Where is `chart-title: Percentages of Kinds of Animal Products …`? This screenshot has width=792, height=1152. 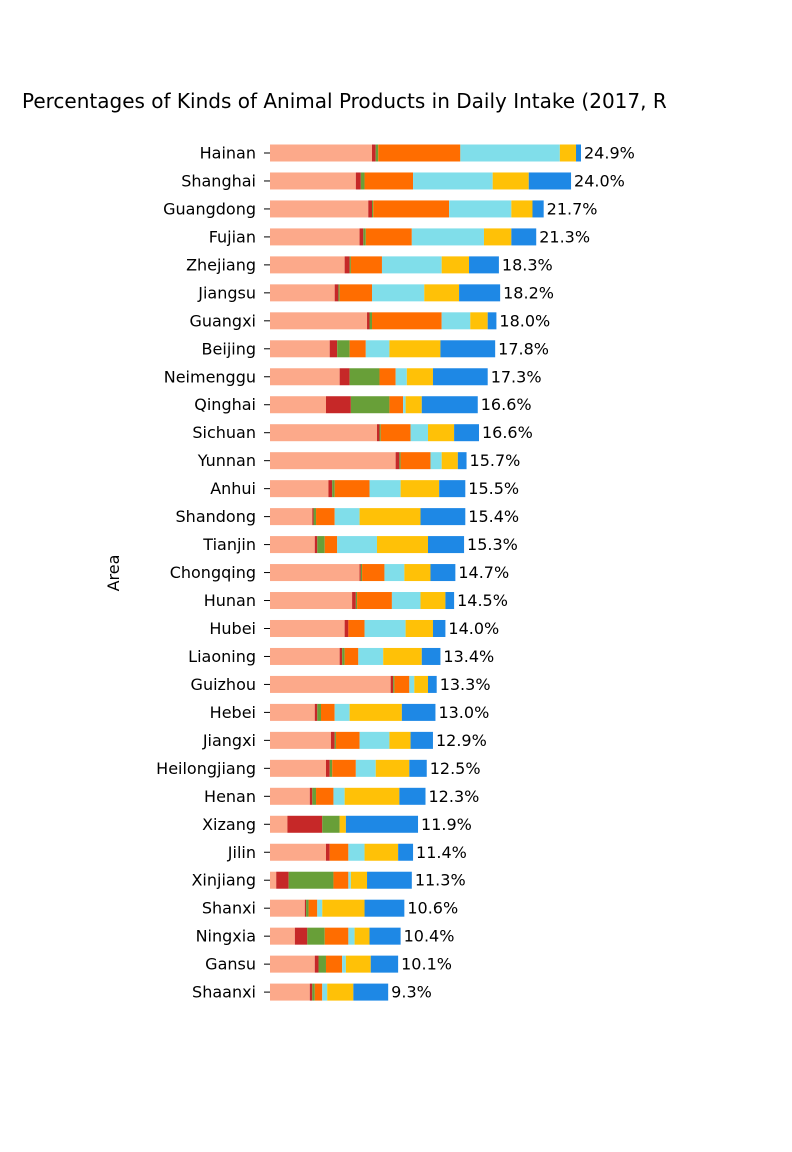
chart-title: Percentages of Kinds of Animal Products … is located at coordinates (344, 101).